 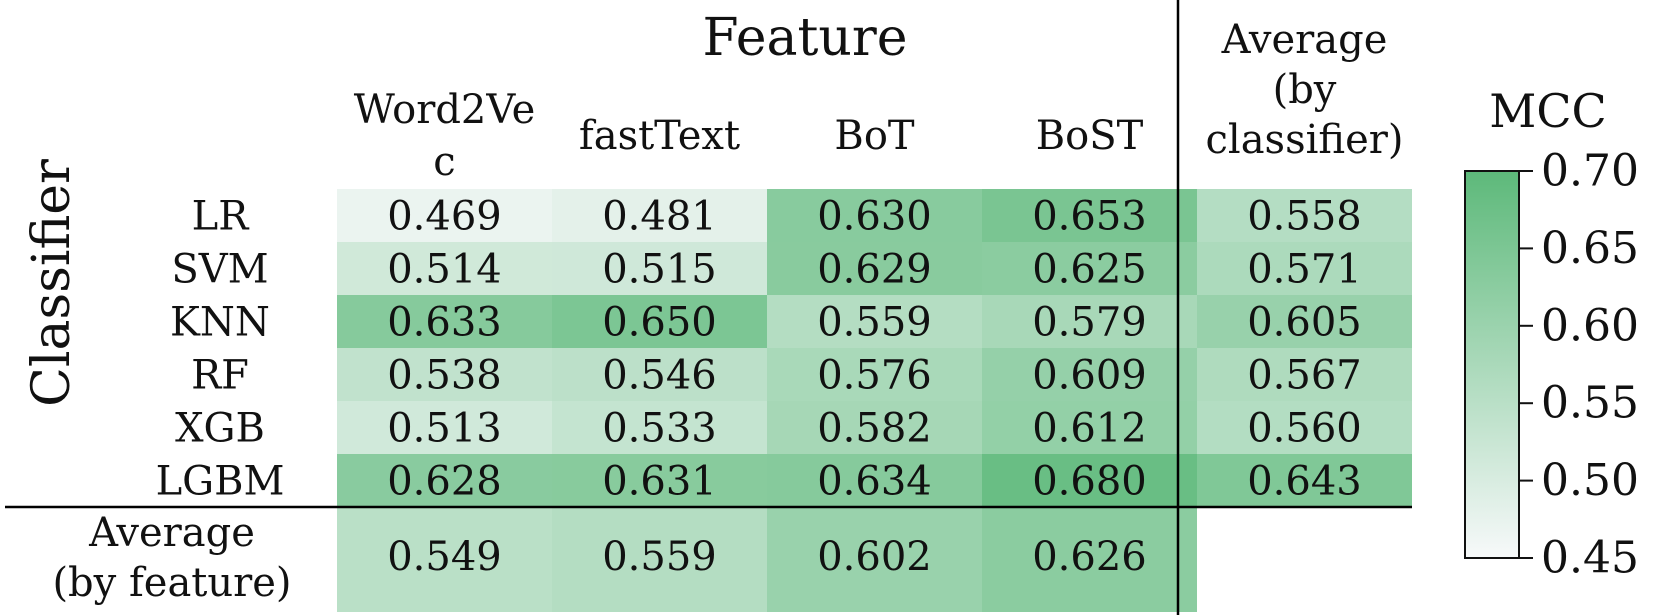 What do you see at coordinates (1548, 111) in the screenshot?
I see `colorbar-label: MCC` at bounding box center [1548, 111].